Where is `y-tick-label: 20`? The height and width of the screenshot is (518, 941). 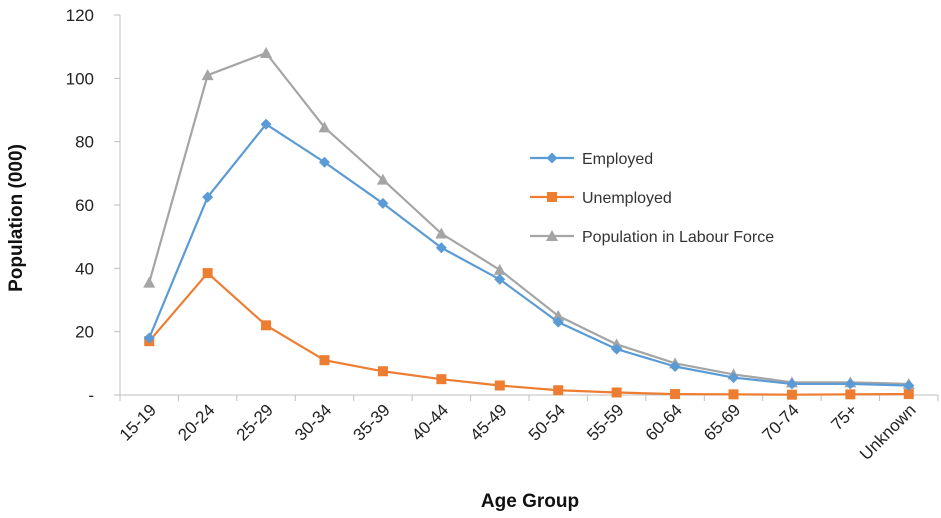
y-tick-label: 20 is located at coordinates (84, 332).